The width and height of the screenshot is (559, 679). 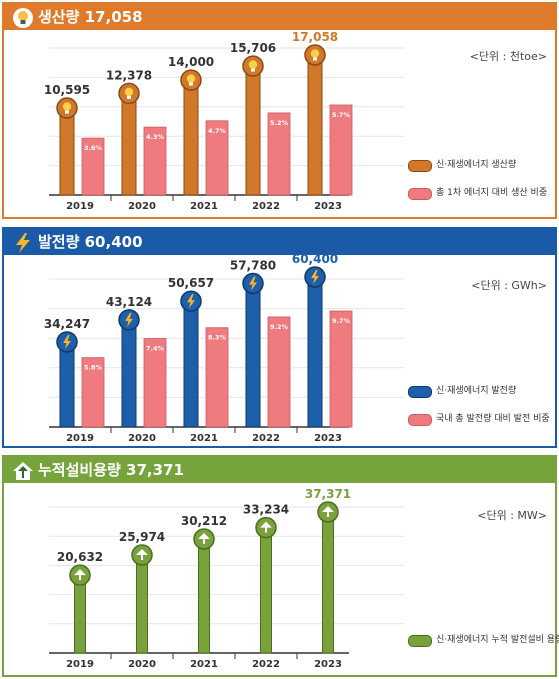 I want to click on legend-label: 신·재생에너지 발전량, so click(x=476, y=391).